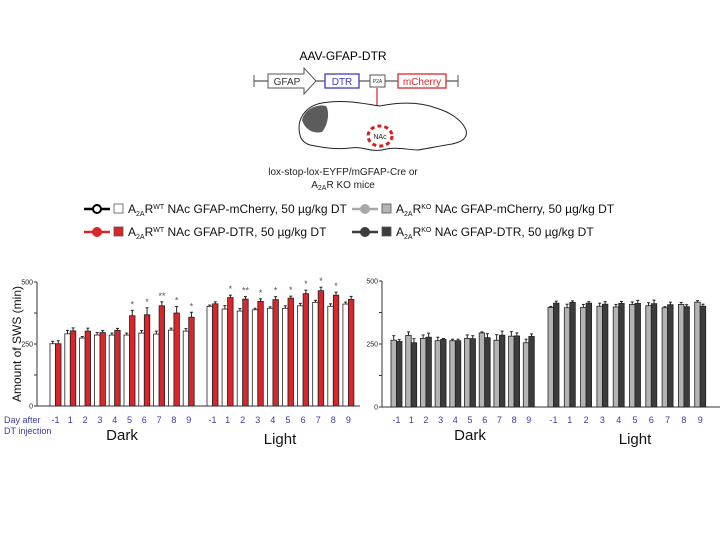 The image size is (720, 540). I want to click on p2a-box, so click(377, 81).